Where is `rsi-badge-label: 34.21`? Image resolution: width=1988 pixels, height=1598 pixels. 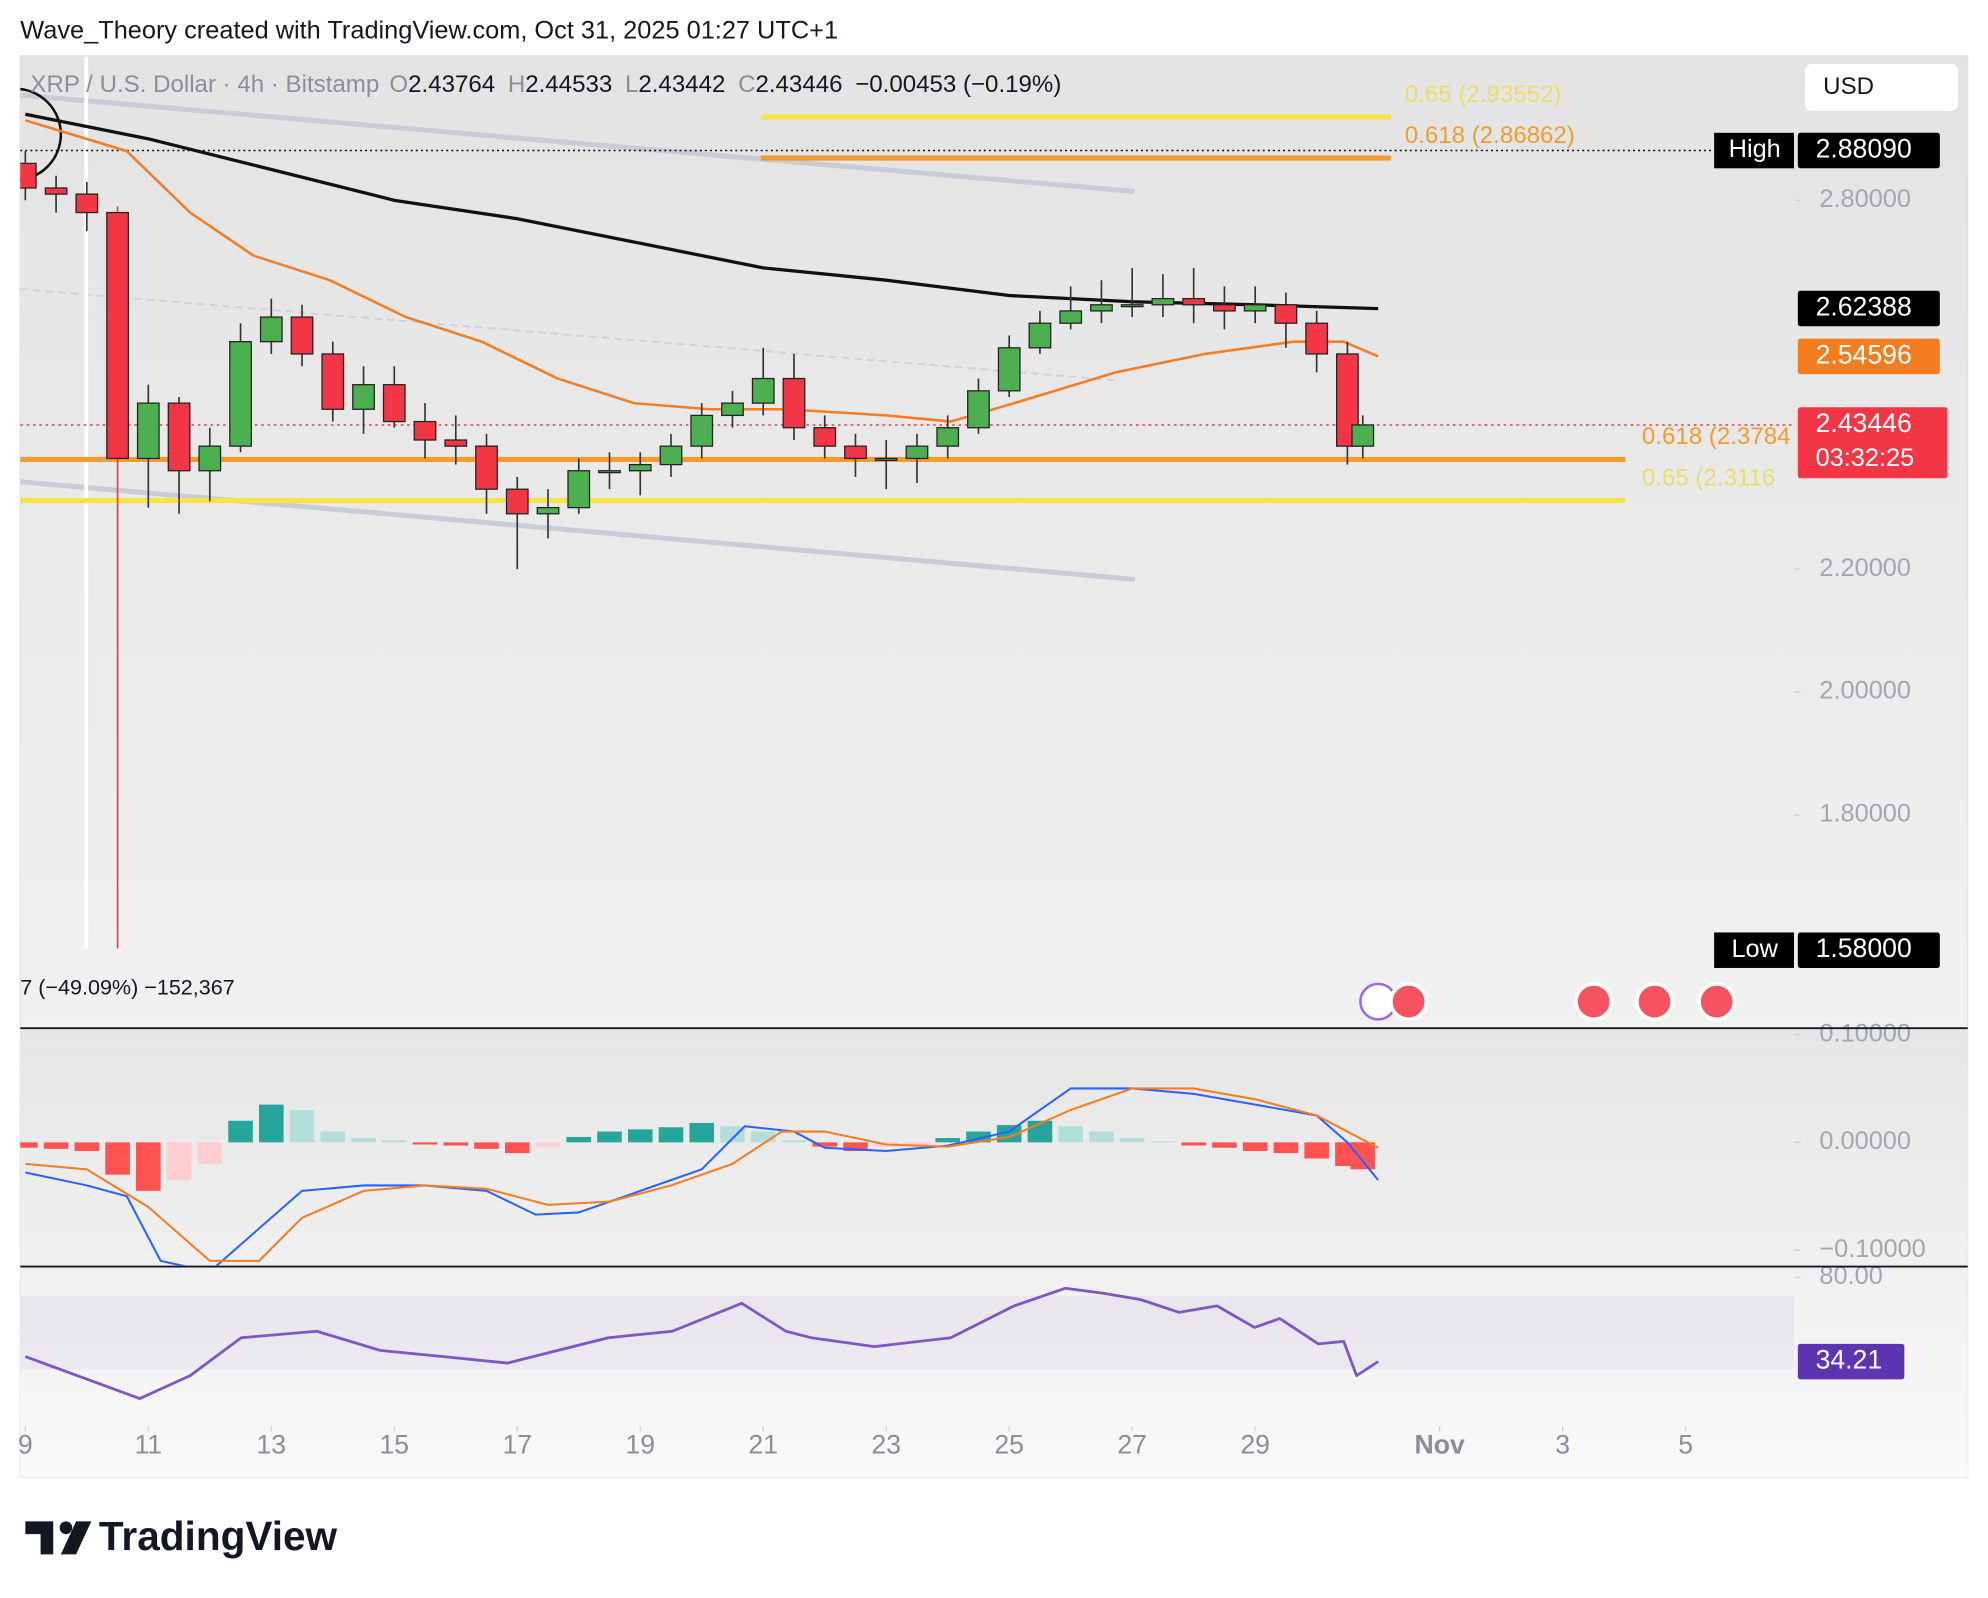 rsi-badge-label: 34.21 is located at coordinates (1849, 1360).